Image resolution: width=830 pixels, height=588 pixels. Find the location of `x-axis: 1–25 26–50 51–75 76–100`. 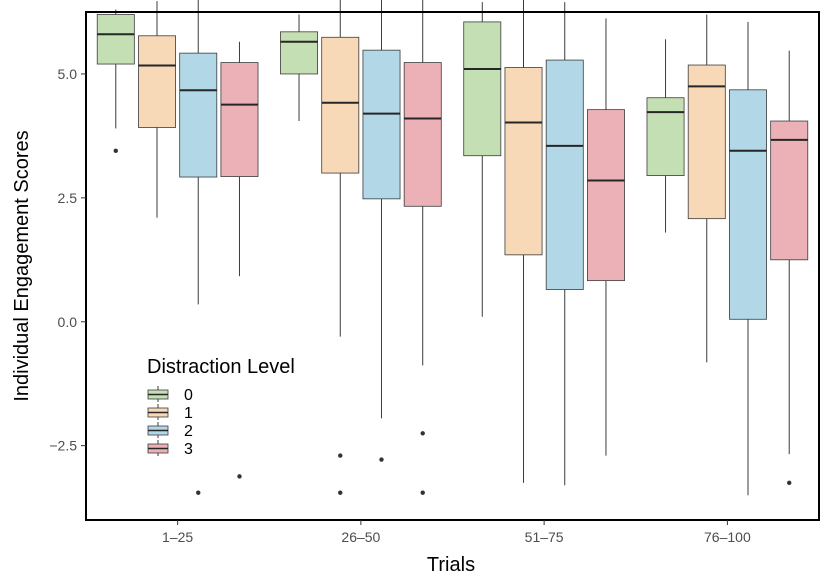

x-axis: 1–25 26–50 51–75 76–100 is located at coordinates (456, 532).